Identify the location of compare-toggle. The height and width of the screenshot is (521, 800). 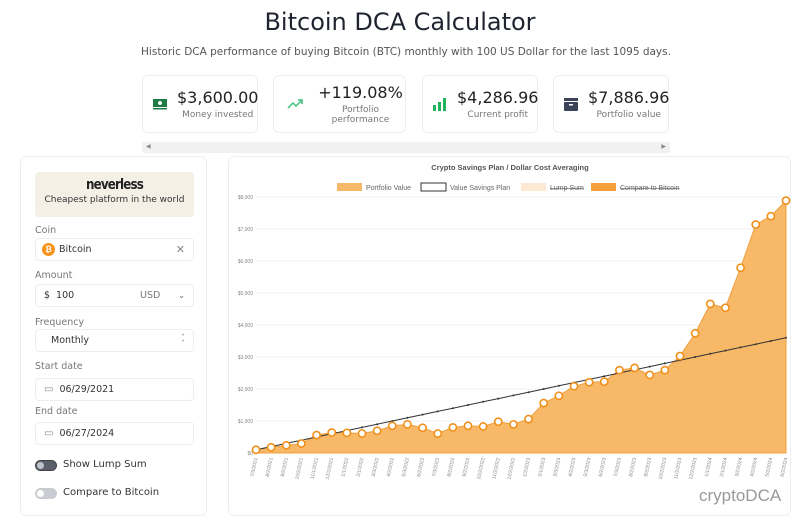
(46, 493).